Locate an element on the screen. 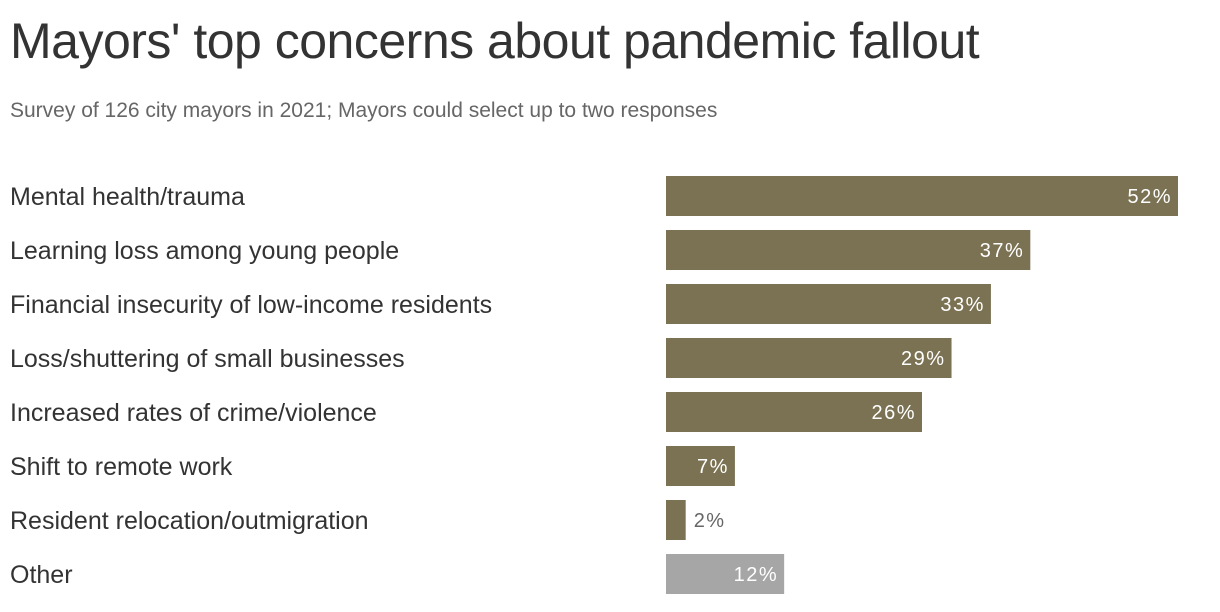 The width and height of the screenshot is (1220, 612). category-label: Learning loss among young people is located at coordinates (204, 251).